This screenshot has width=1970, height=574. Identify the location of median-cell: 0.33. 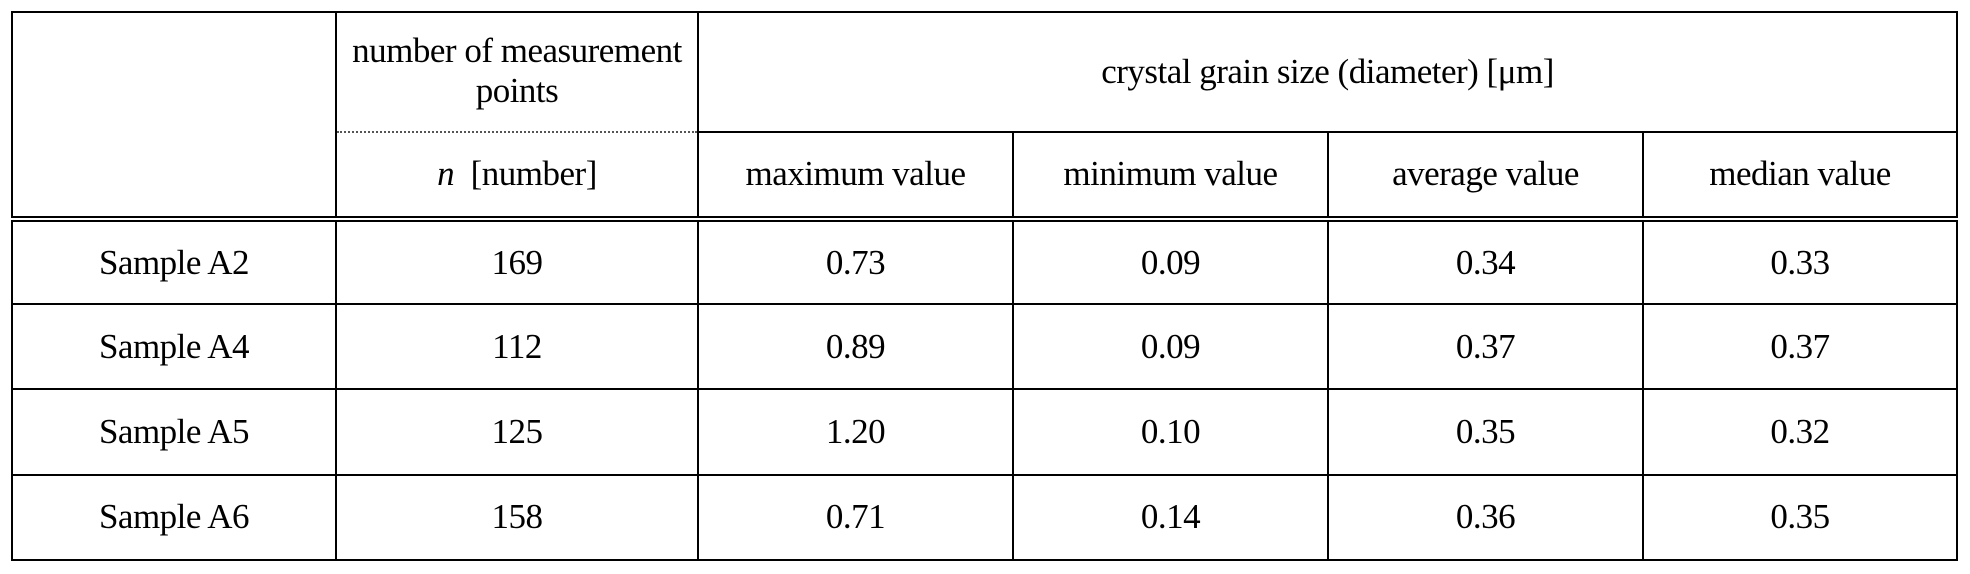
(1800, 261).